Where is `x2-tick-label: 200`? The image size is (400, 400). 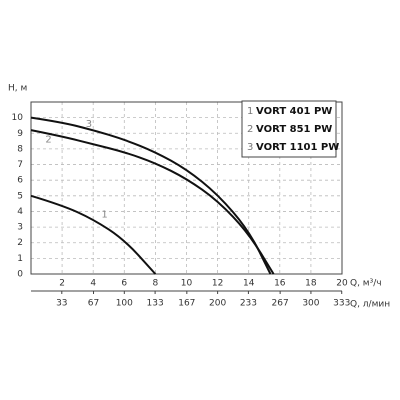
x2-tick-label: 200 is located at coordinates (217, 304).